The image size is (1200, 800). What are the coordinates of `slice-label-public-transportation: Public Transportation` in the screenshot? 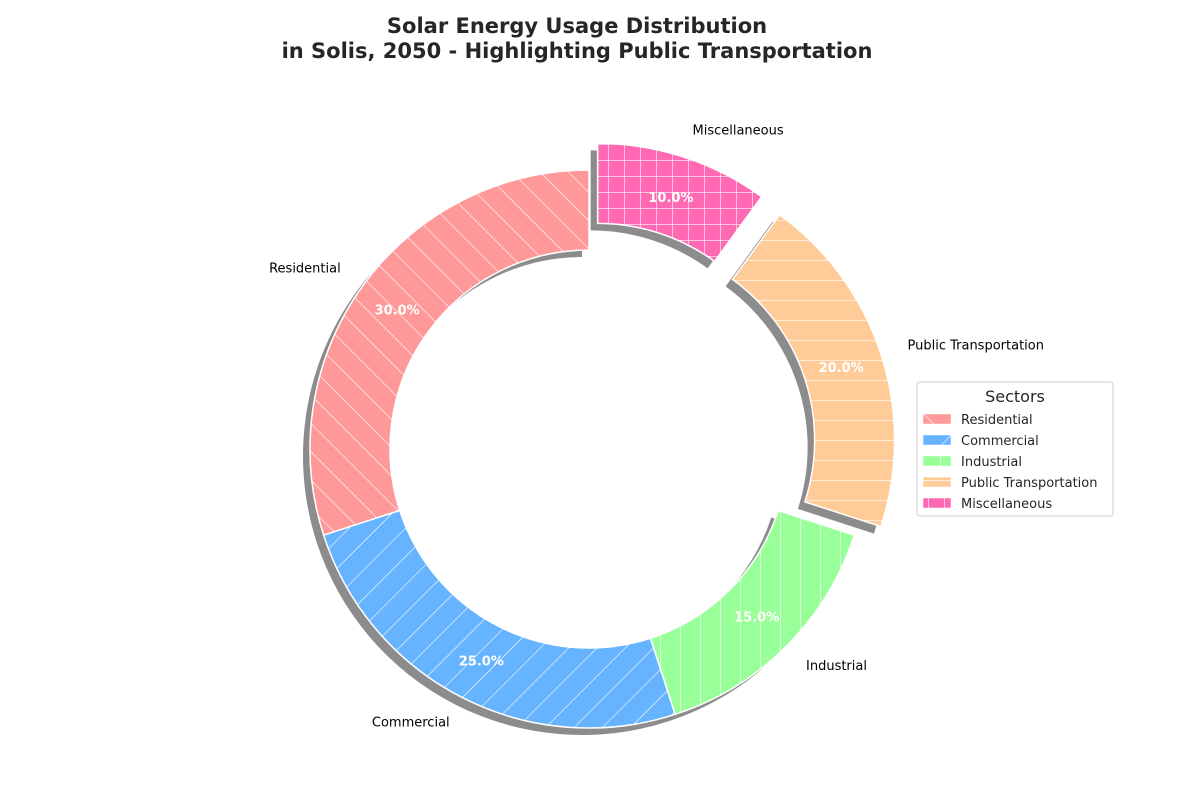 It's located at (976, 346).